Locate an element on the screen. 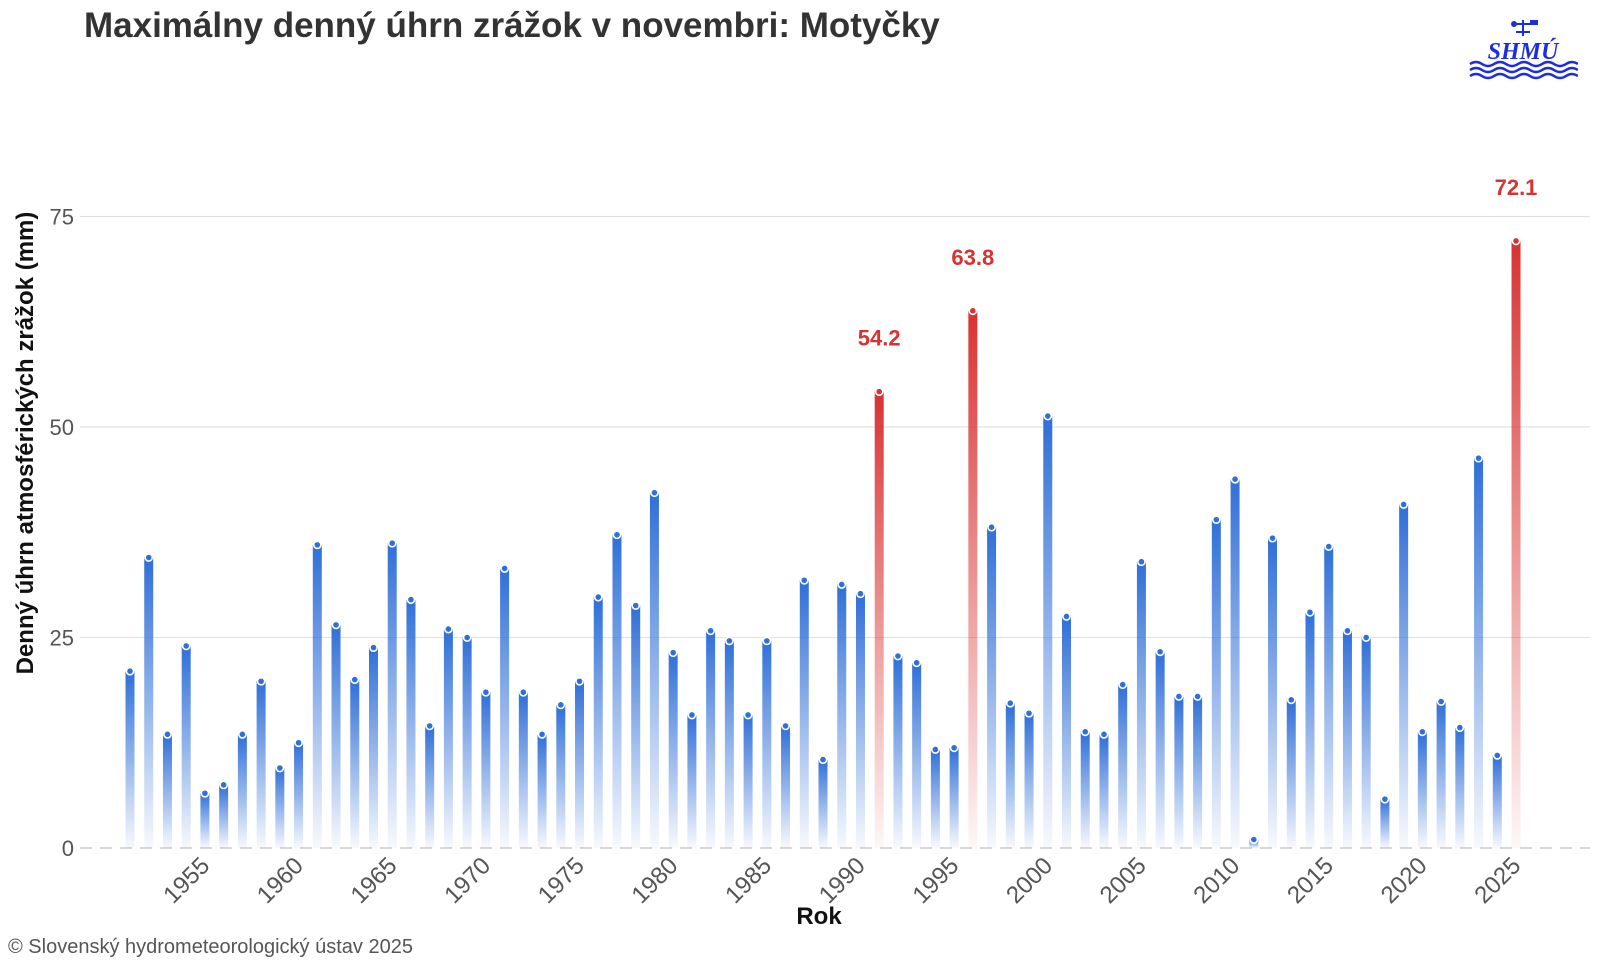  bar-cap-1991 is located at coordinates (879, 392).